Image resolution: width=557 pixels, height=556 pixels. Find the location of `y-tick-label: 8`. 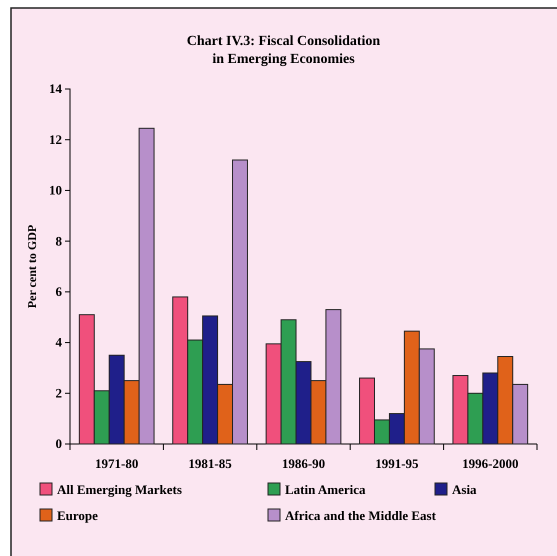

y-tick-label: 8 is located at coordinates (59, 240).